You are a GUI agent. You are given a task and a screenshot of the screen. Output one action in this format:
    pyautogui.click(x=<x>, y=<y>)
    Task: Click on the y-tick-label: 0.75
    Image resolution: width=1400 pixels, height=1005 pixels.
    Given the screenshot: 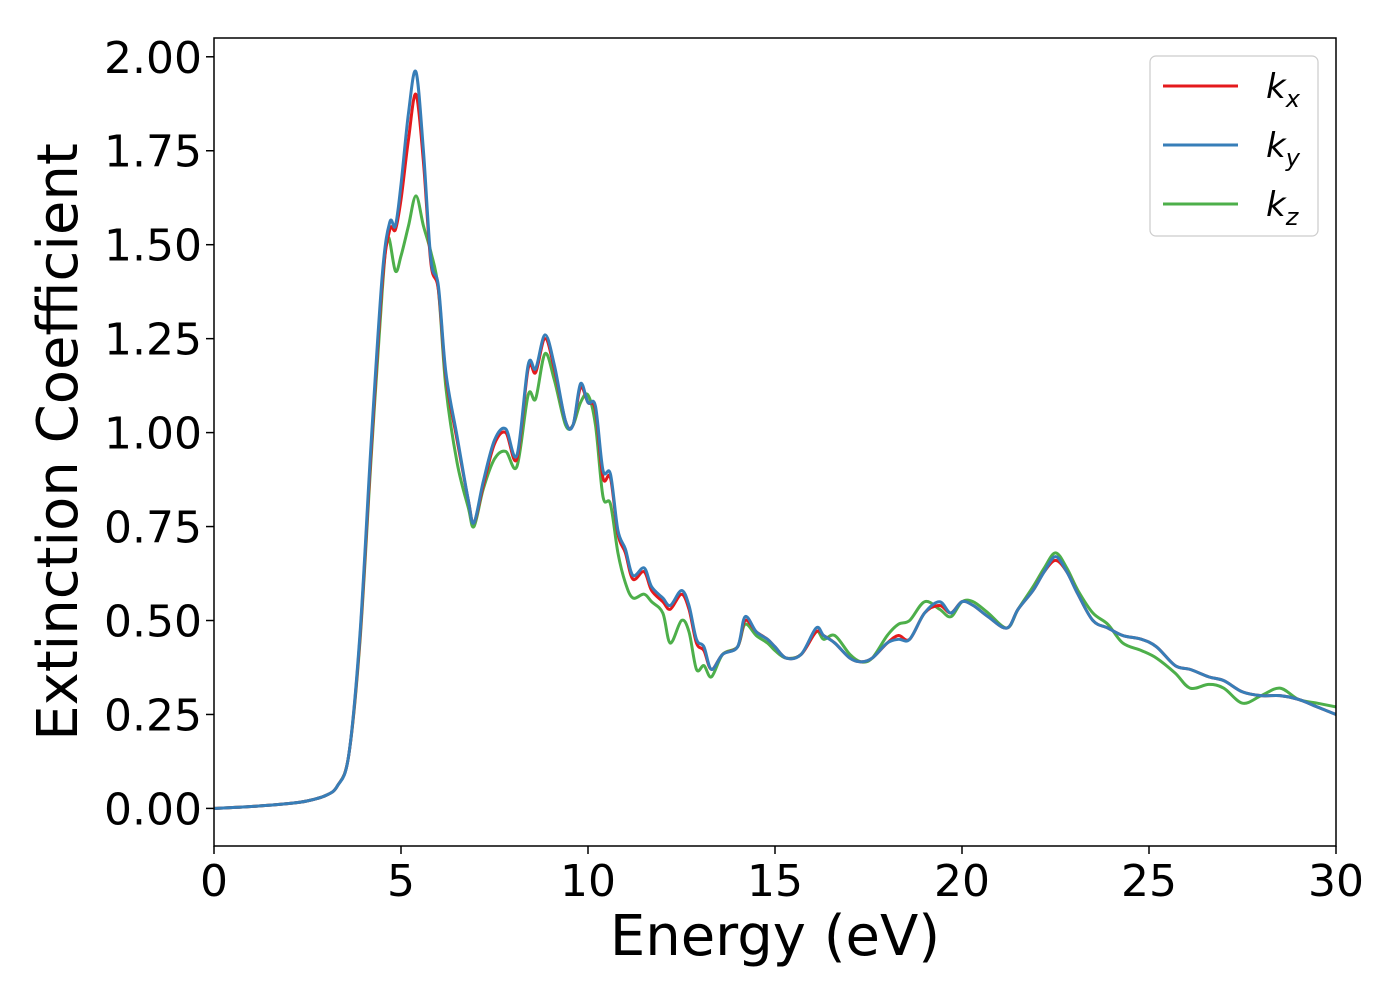 What is the action you would take?
    pyautogui.click(x=153, y=528)
    